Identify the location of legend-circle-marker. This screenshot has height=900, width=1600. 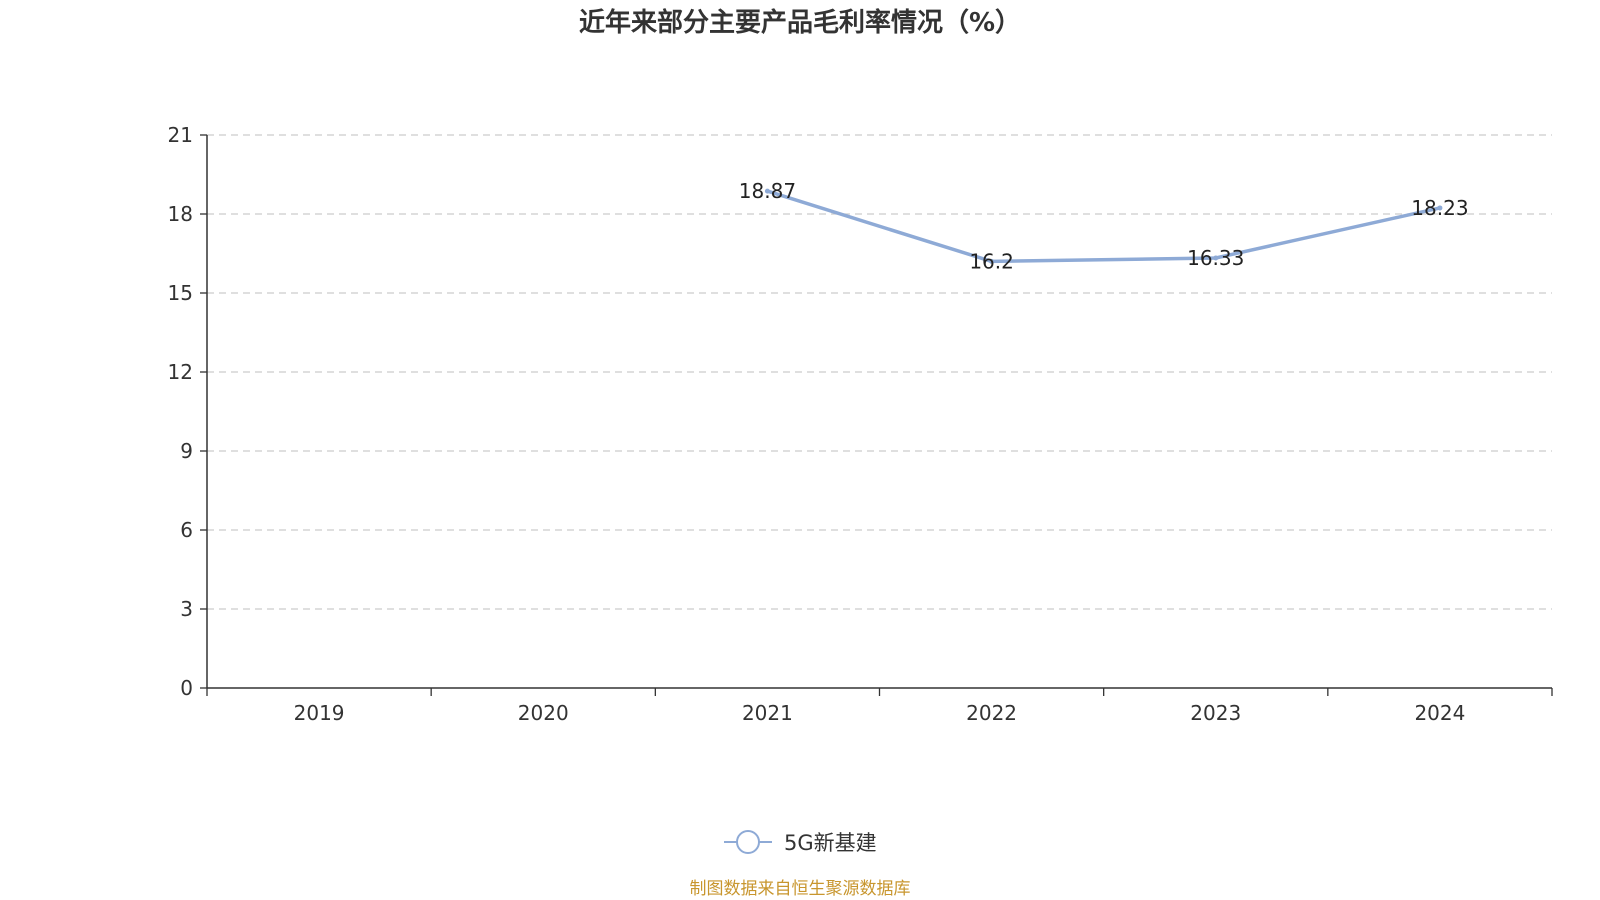
(748, 842).